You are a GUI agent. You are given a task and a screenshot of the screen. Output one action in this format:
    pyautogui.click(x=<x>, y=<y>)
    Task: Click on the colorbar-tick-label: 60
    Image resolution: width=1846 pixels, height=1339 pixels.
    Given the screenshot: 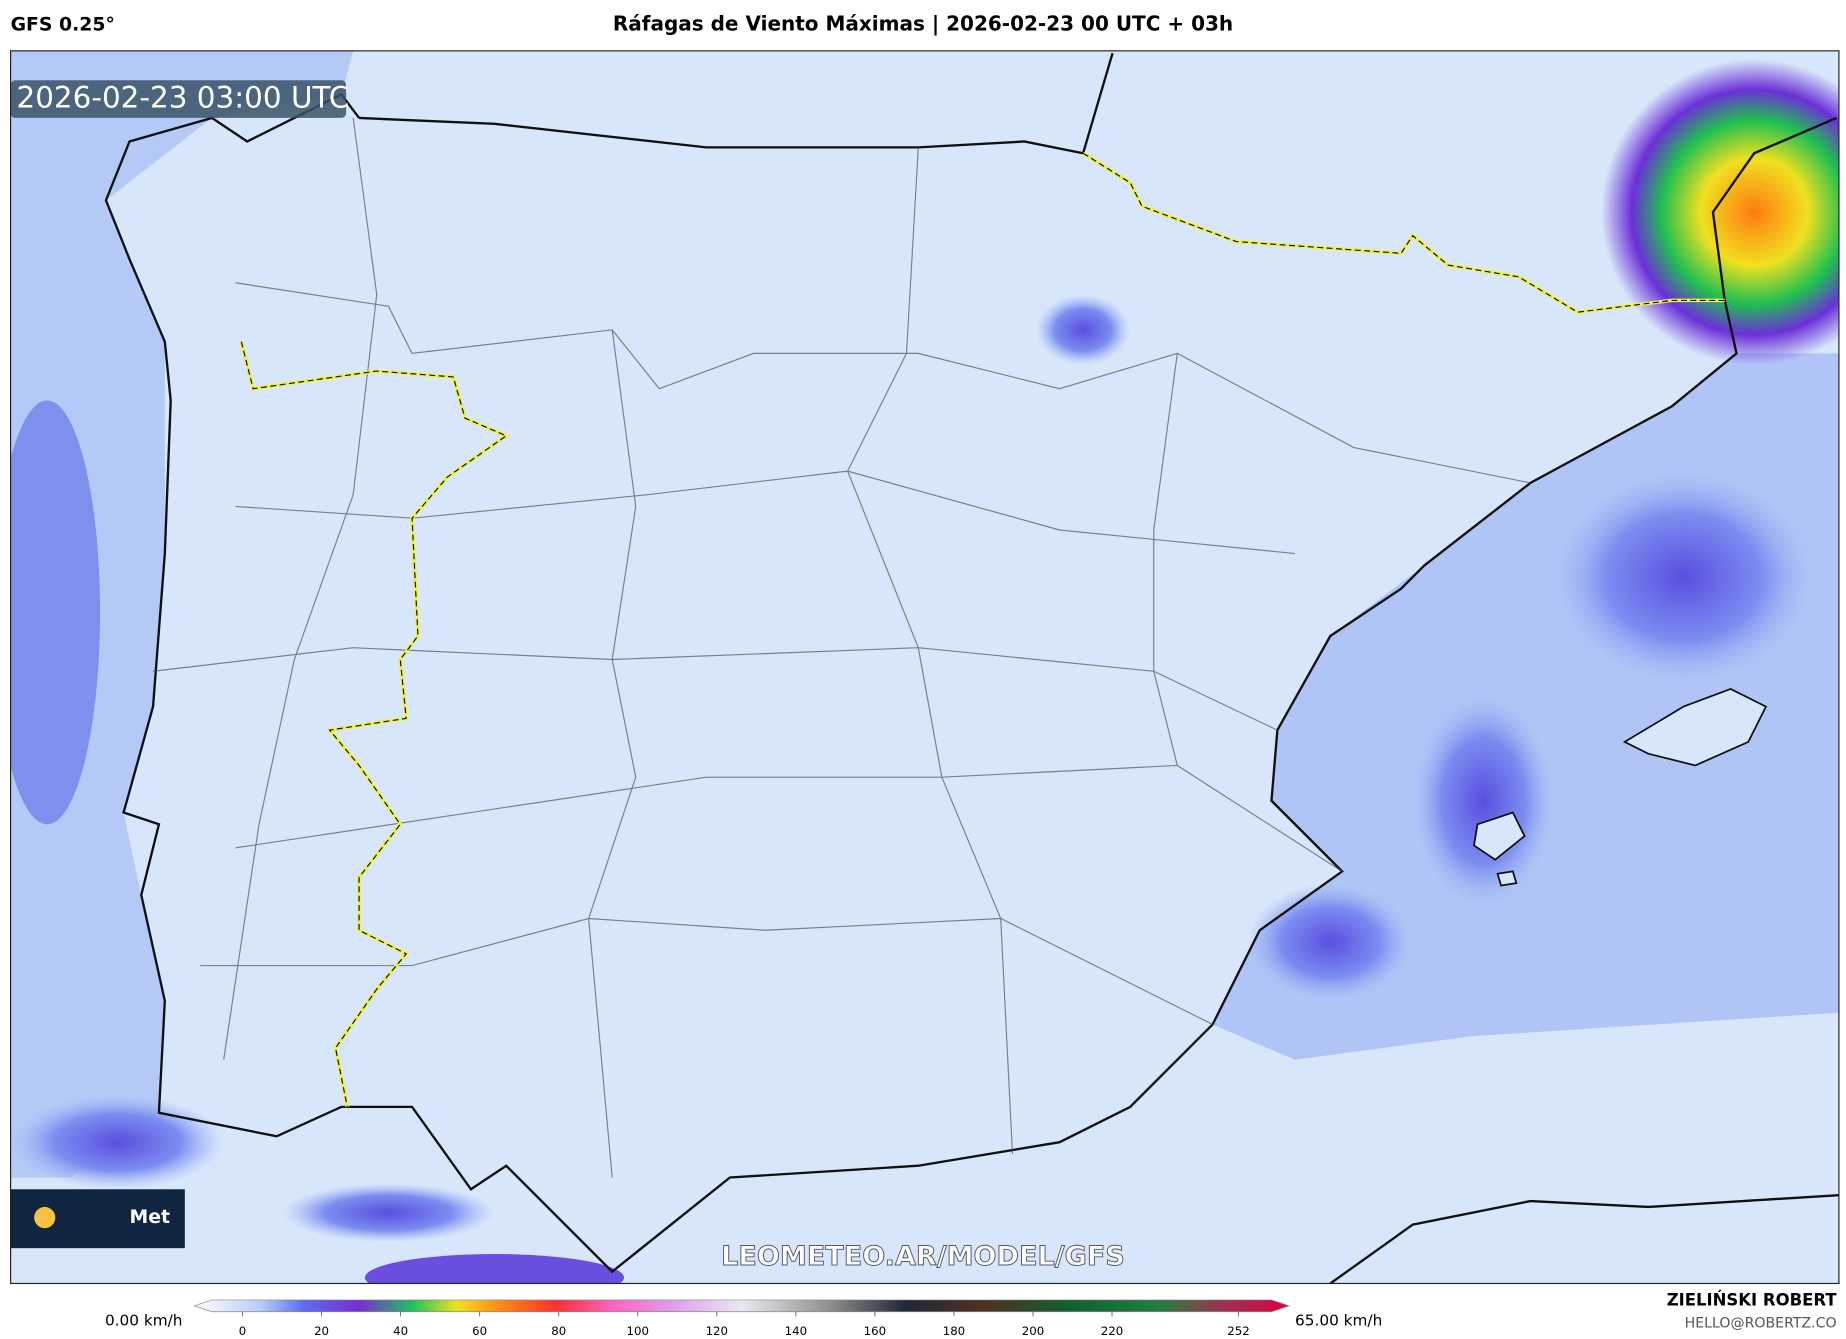 What is the action you would take?
    pyautogui.click(x=479, y=1331)
    